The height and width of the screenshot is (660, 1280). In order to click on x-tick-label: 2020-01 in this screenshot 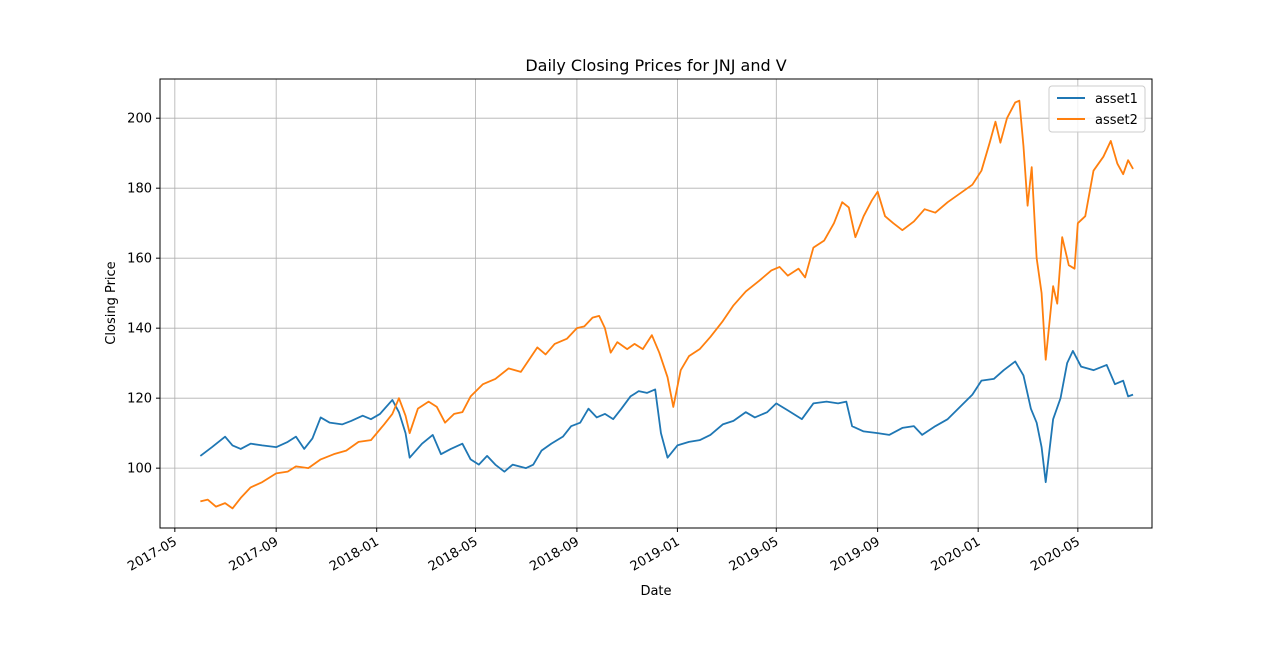, I will do `click(956, 554)`.